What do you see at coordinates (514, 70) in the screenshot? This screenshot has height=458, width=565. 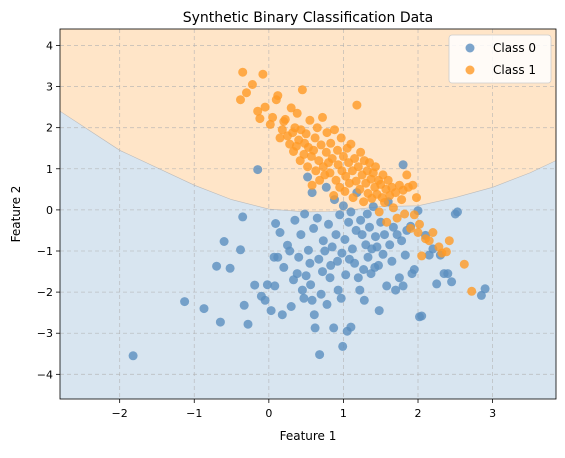 I see `legend-label-class-1: Class 1` at bounding box center [514, 70].